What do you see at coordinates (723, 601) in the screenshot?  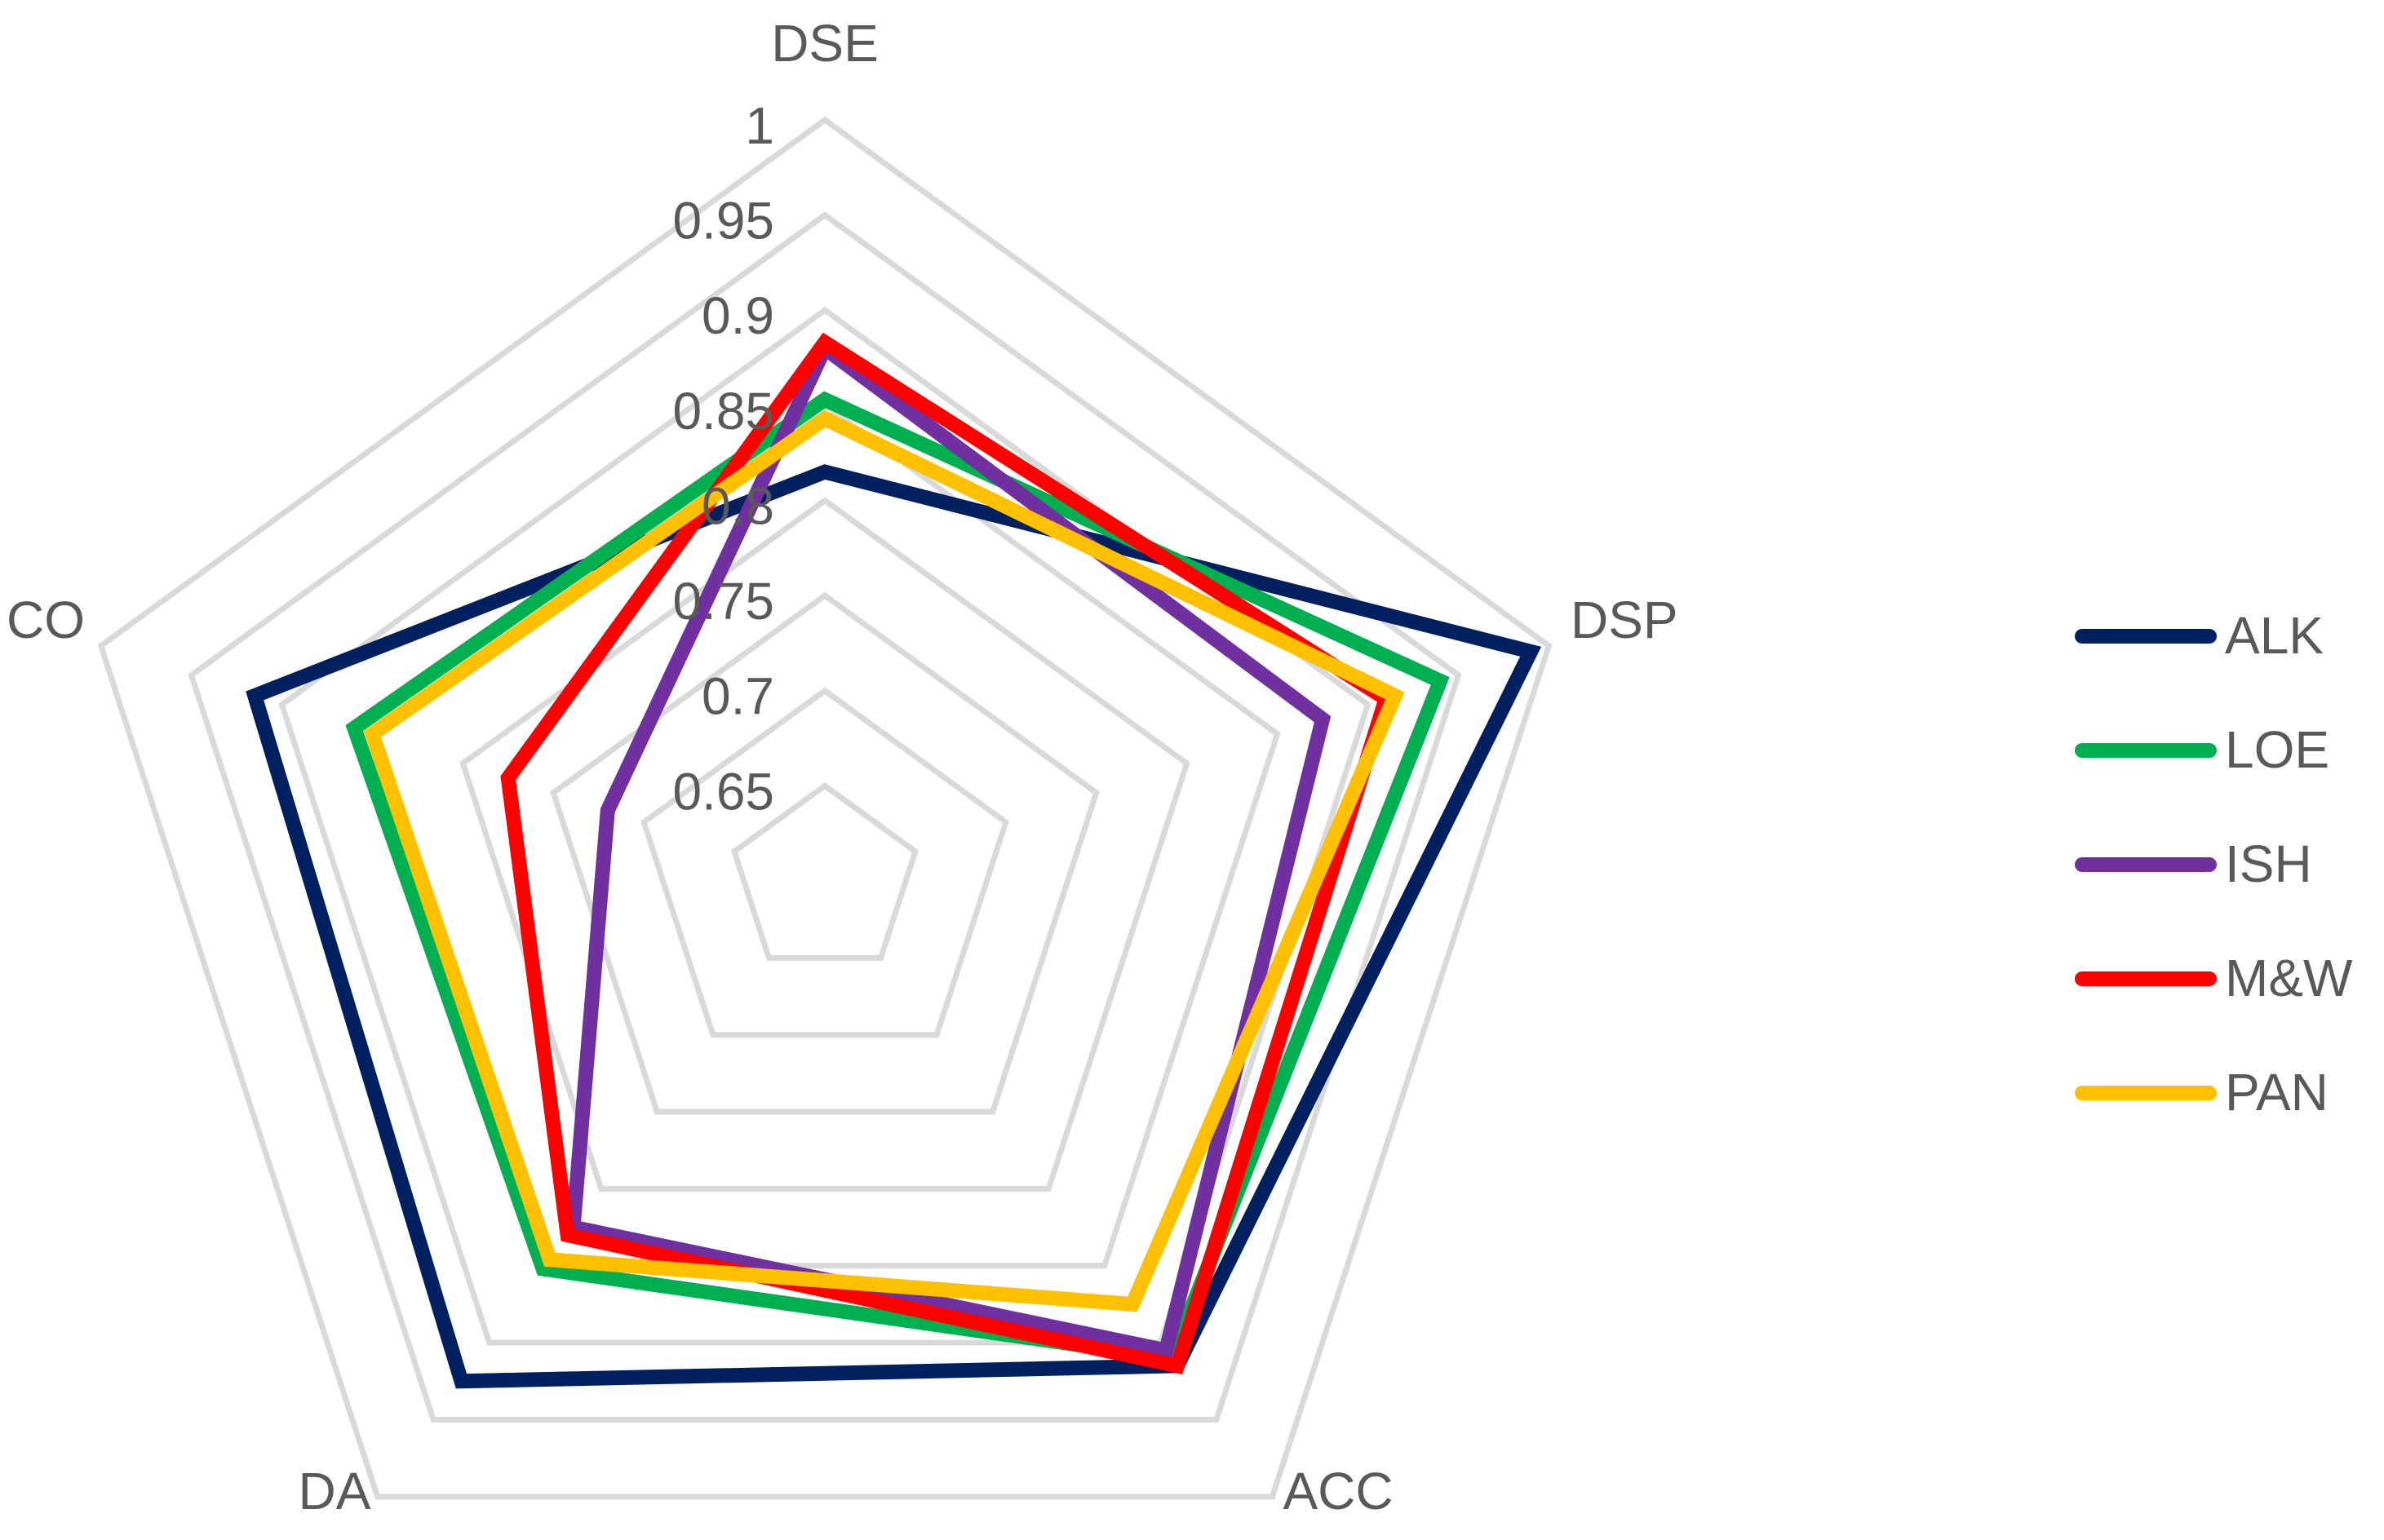 I see `tick-label-0-75: 0.75` at bounding box center [723, 601].